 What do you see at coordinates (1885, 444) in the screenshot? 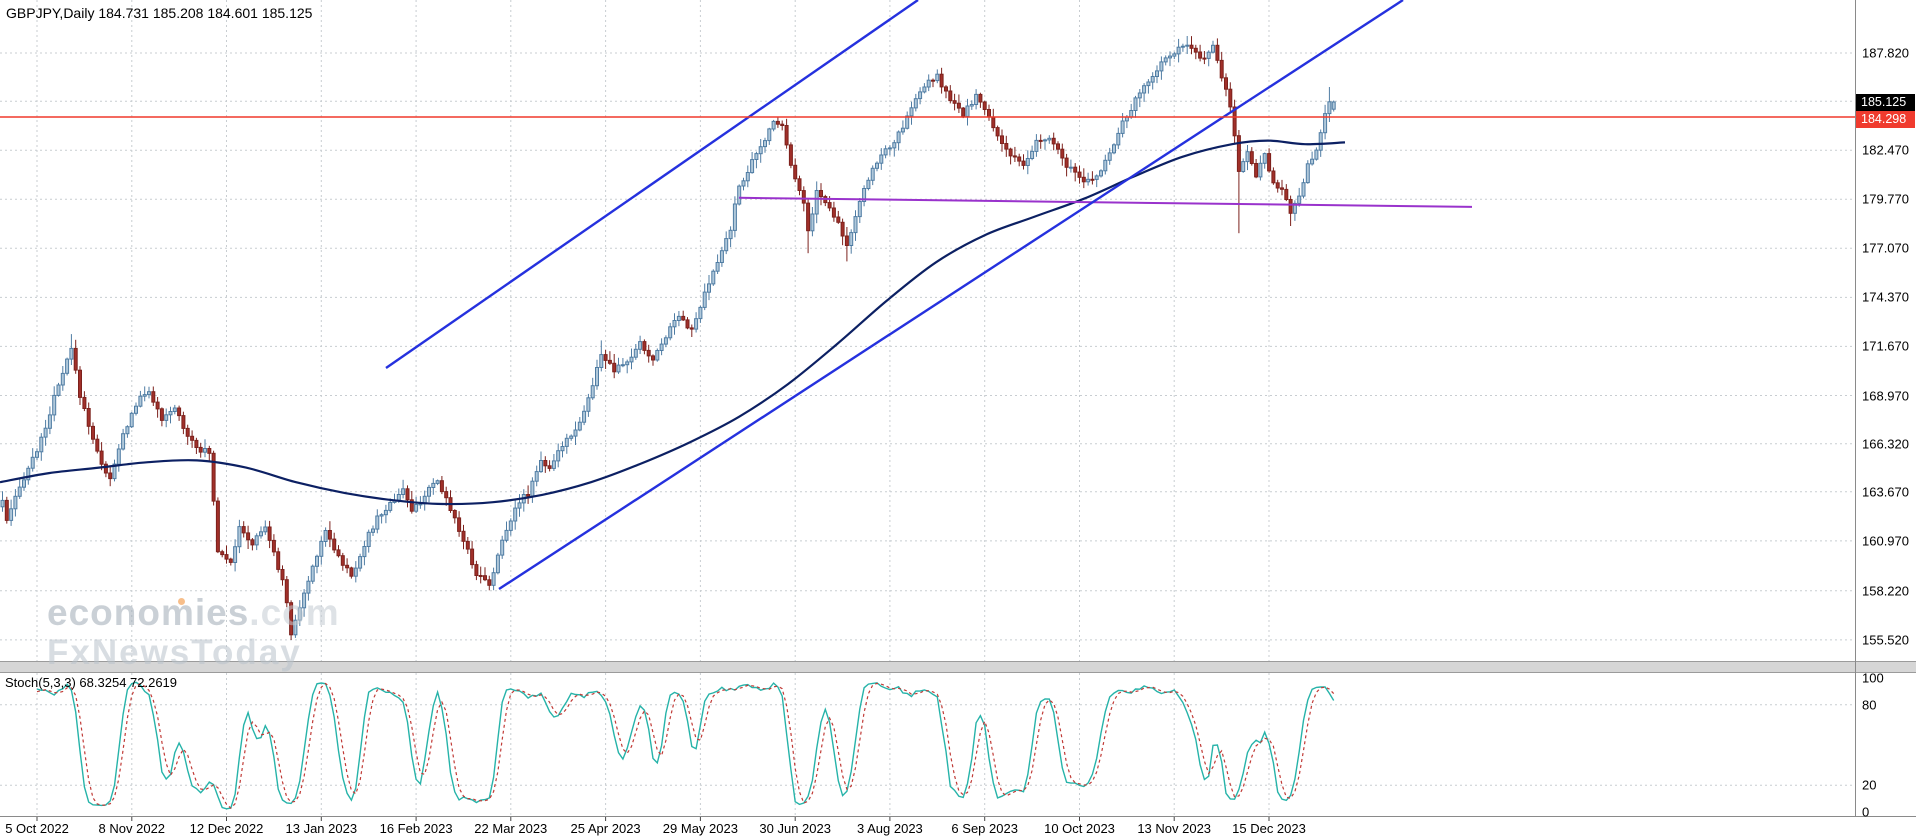
I see `price-axis-label: 166.320` at bounding box center [1885, 444].